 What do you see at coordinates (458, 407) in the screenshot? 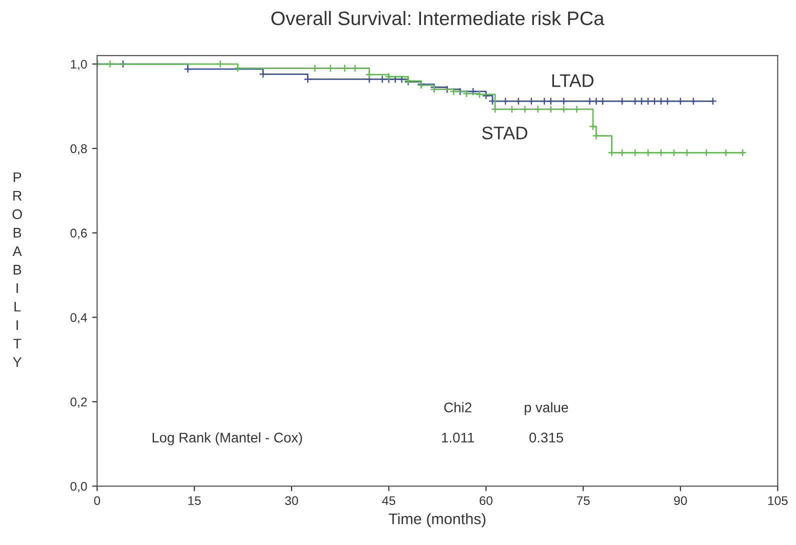
I see `annotation: Chi2` at bounding box center [458, 407].